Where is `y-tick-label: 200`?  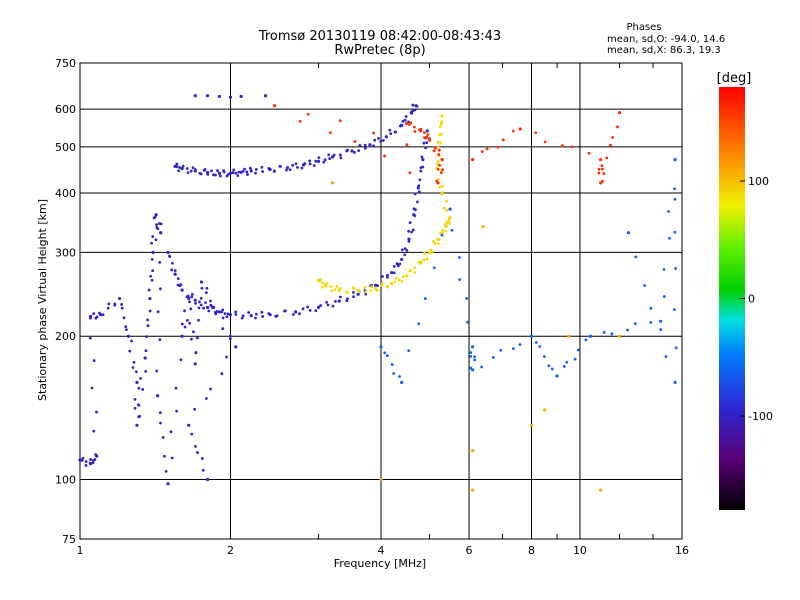
y-tick-label: 200 is located at coordinates (65, 336).